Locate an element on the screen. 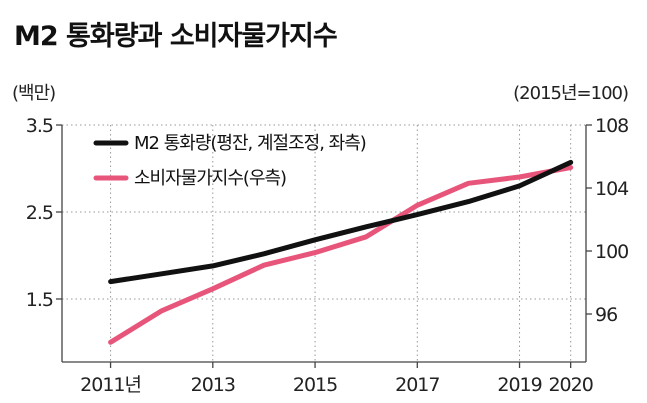  legend-label-m2: M2 통화량(평잔, 계절조정, 좌측) is located at coordinates (250, 143).